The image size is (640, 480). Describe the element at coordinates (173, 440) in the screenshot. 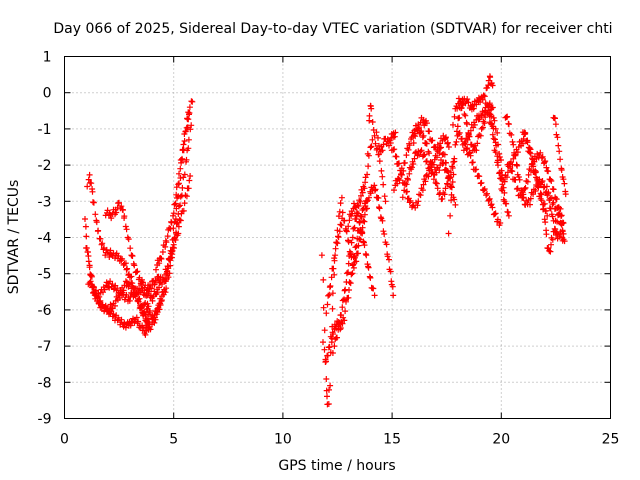

I see `x-tick-label: 5` at that location.